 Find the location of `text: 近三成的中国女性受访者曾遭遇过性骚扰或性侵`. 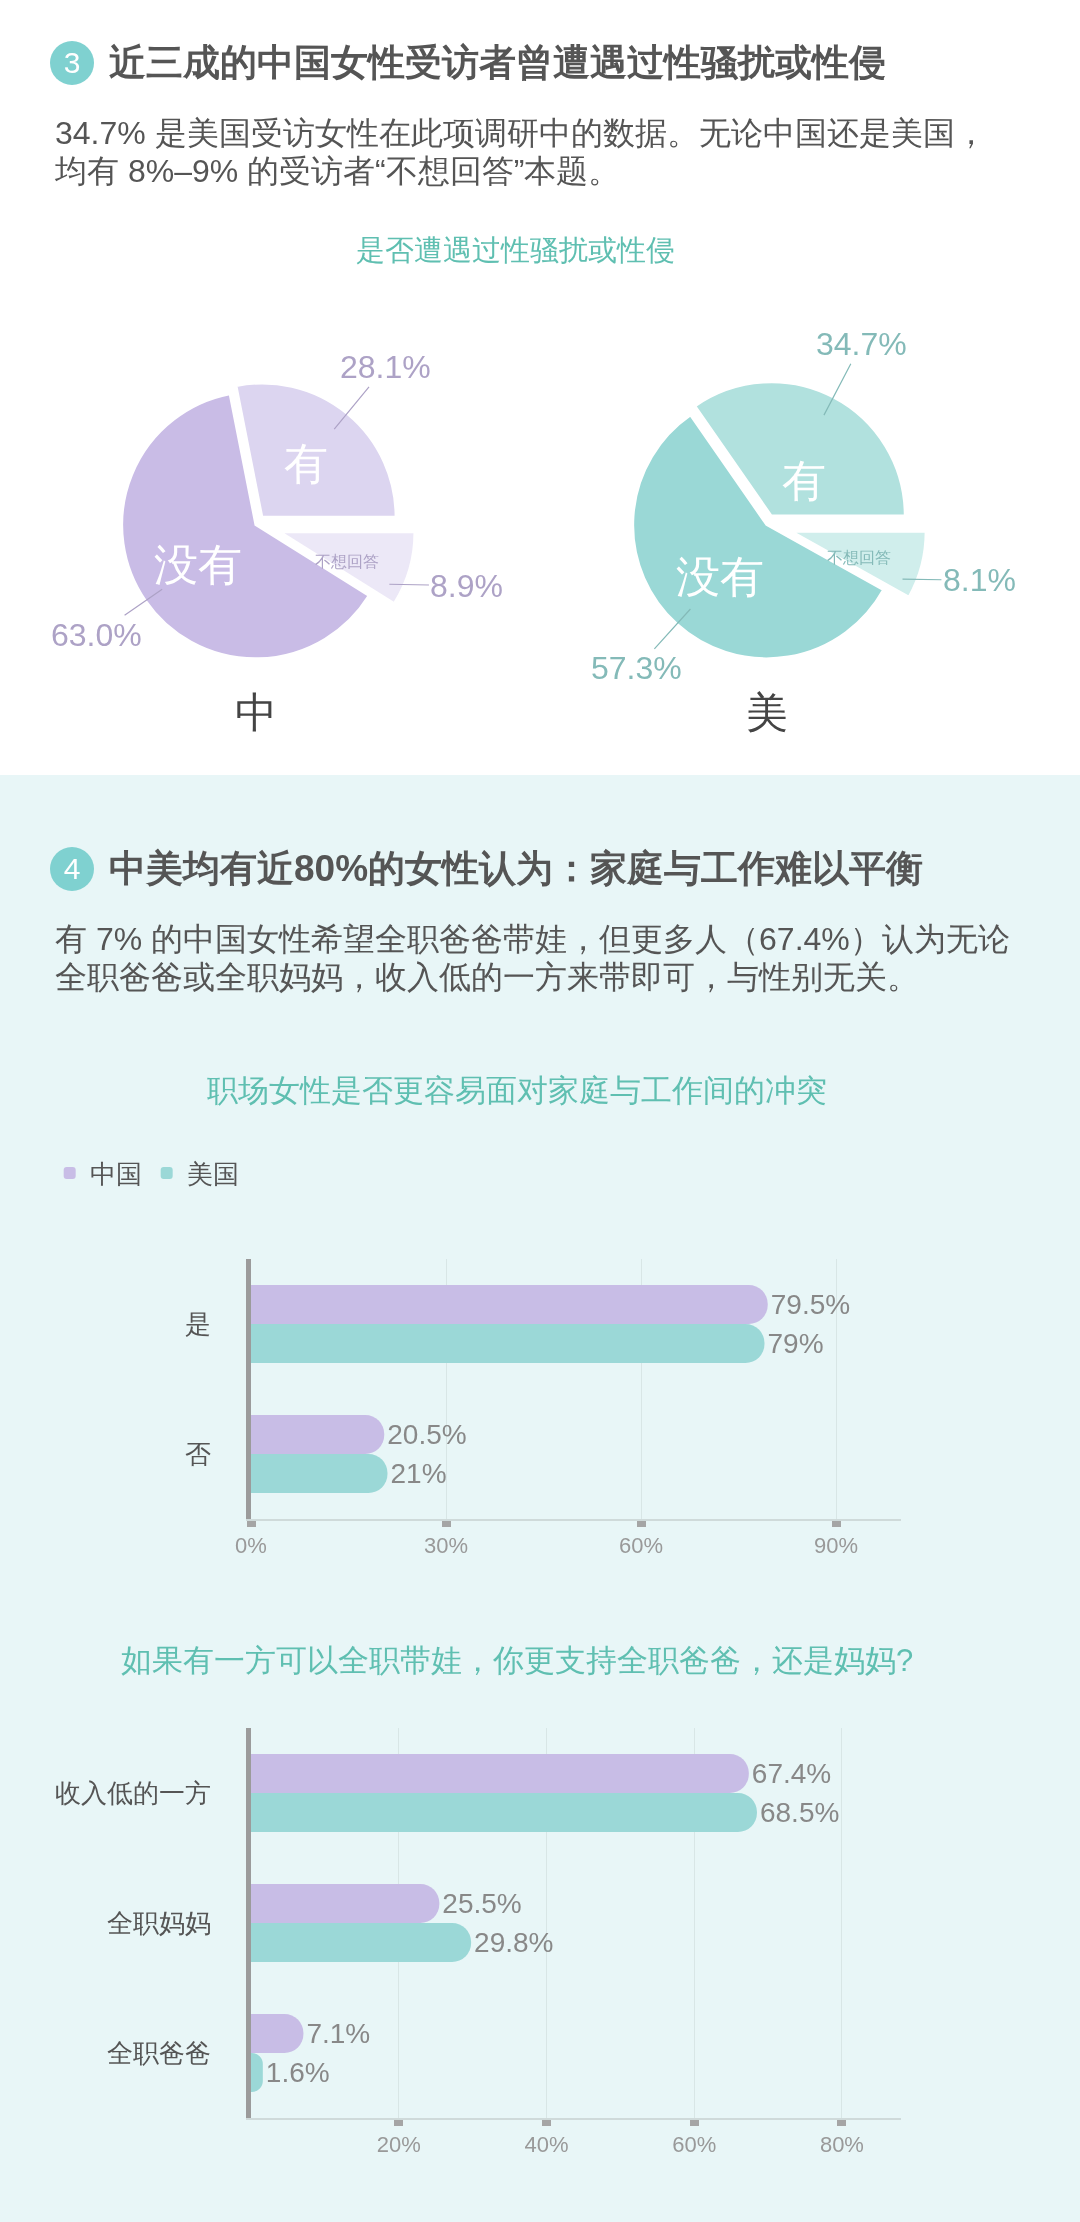

text: 近三成的中国女性受访者曾遭遇过性骚扰或性侵 is located at coordinates (497, 63).